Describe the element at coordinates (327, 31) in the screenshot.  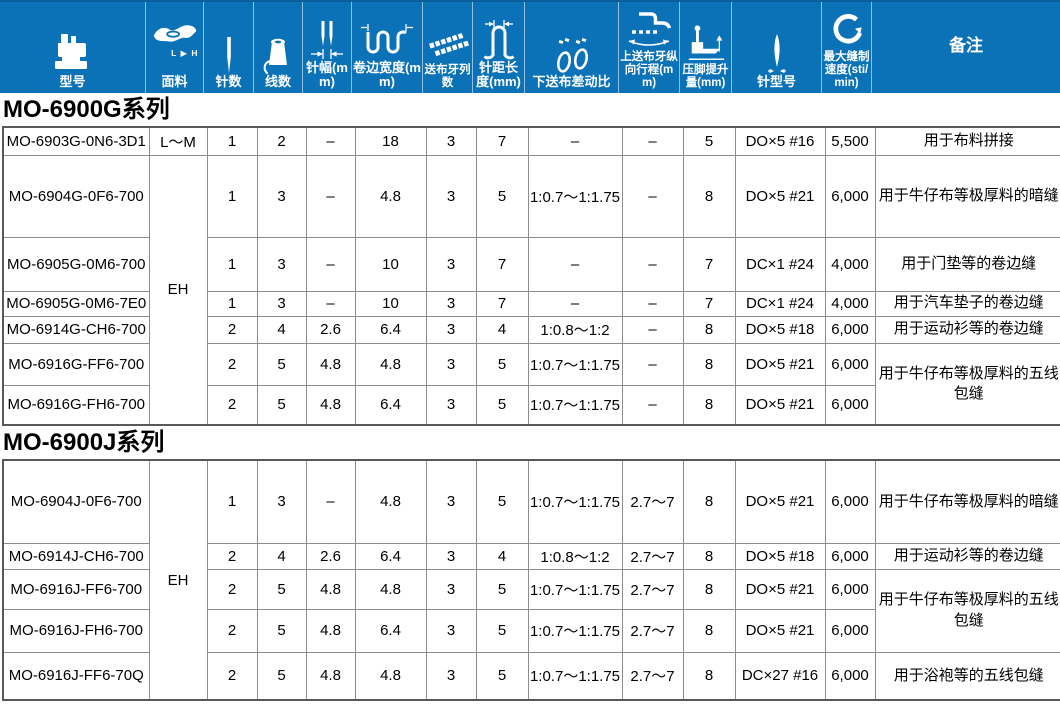
I see `needle-gauge-icon` at that location.